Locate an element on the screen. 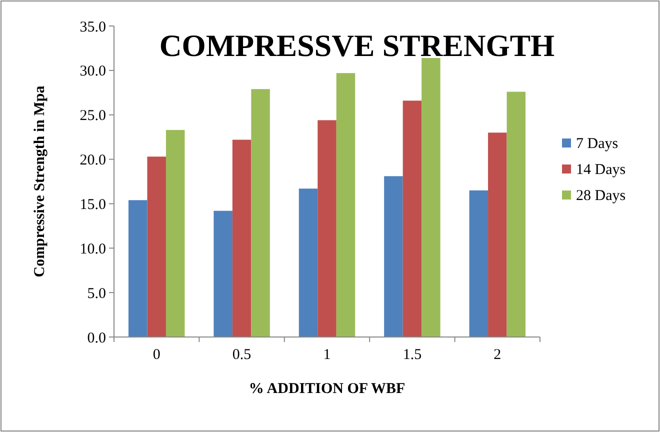  y-tick-label: 0.0 is located at coordinates (96, 338).